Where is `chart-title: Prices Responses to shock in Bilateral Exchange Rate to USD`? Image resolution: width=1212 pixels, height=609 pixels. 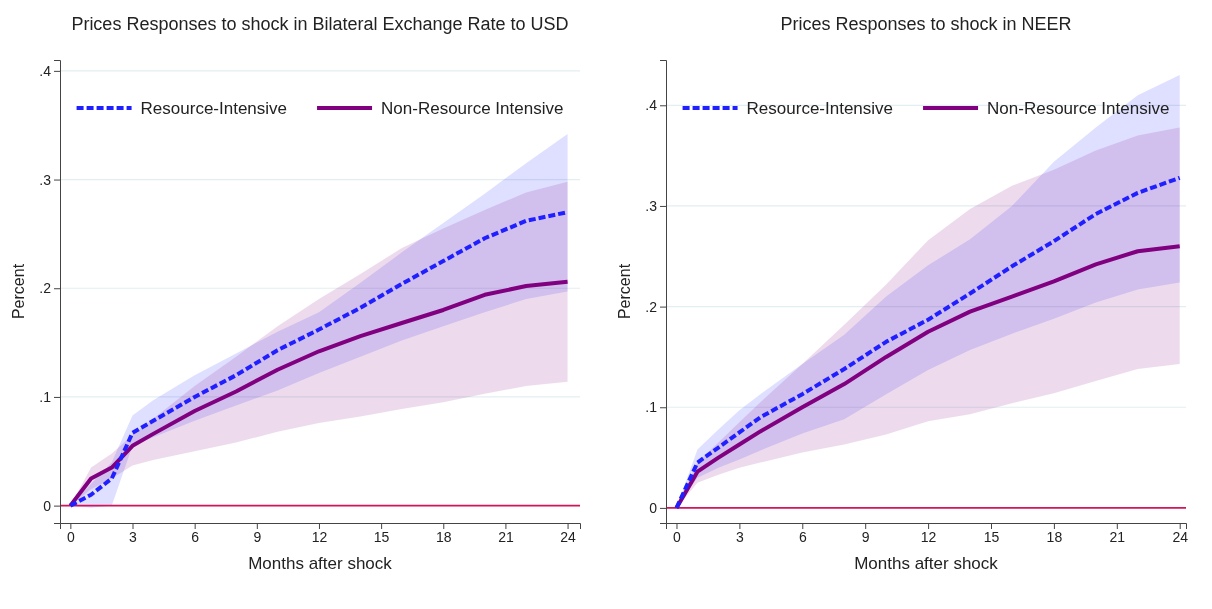 chart-title: Prices Responses to shock in Bilateral Exchange Rate to USD is located at coordinates (320, 24).